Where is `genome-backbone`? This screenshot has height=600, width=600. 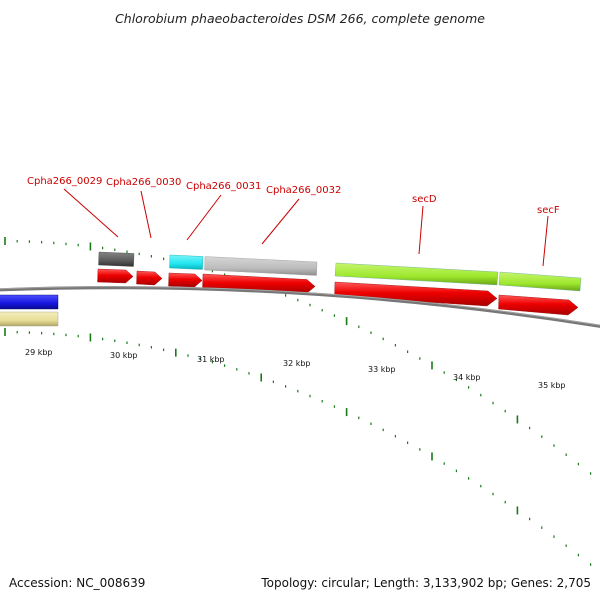 genome-backbone is located at coordinates (300, 307).